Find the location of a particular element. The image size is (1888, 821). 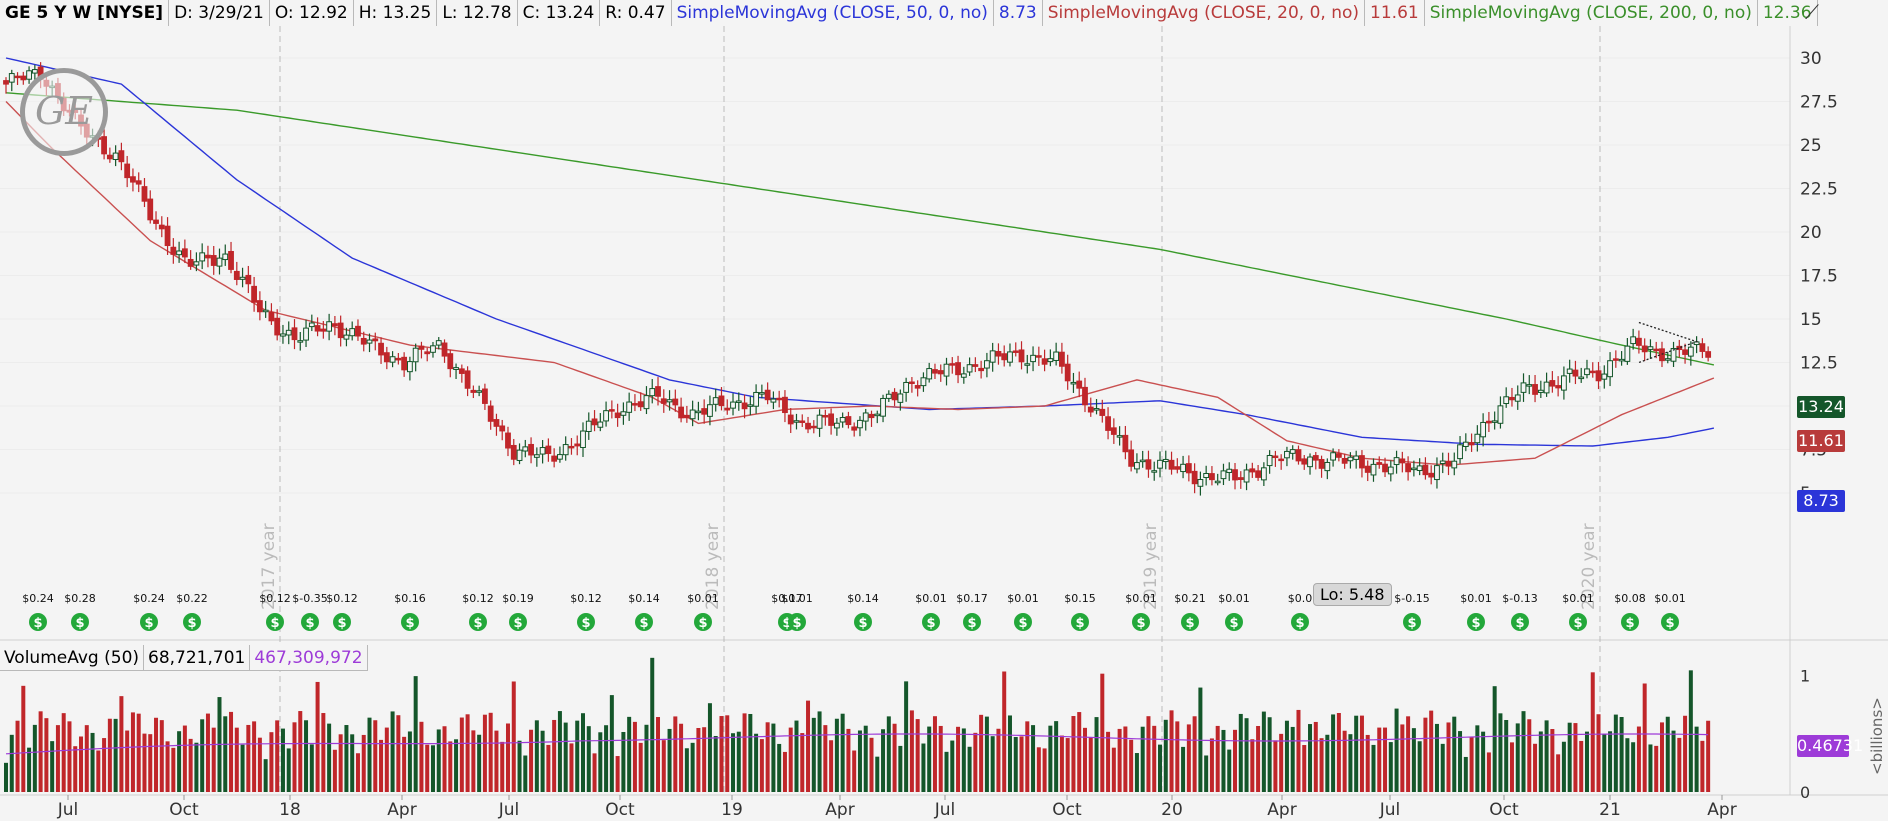

symbol-label: GE 5 Y W [NYSE] is located at coordinates (85, 13).